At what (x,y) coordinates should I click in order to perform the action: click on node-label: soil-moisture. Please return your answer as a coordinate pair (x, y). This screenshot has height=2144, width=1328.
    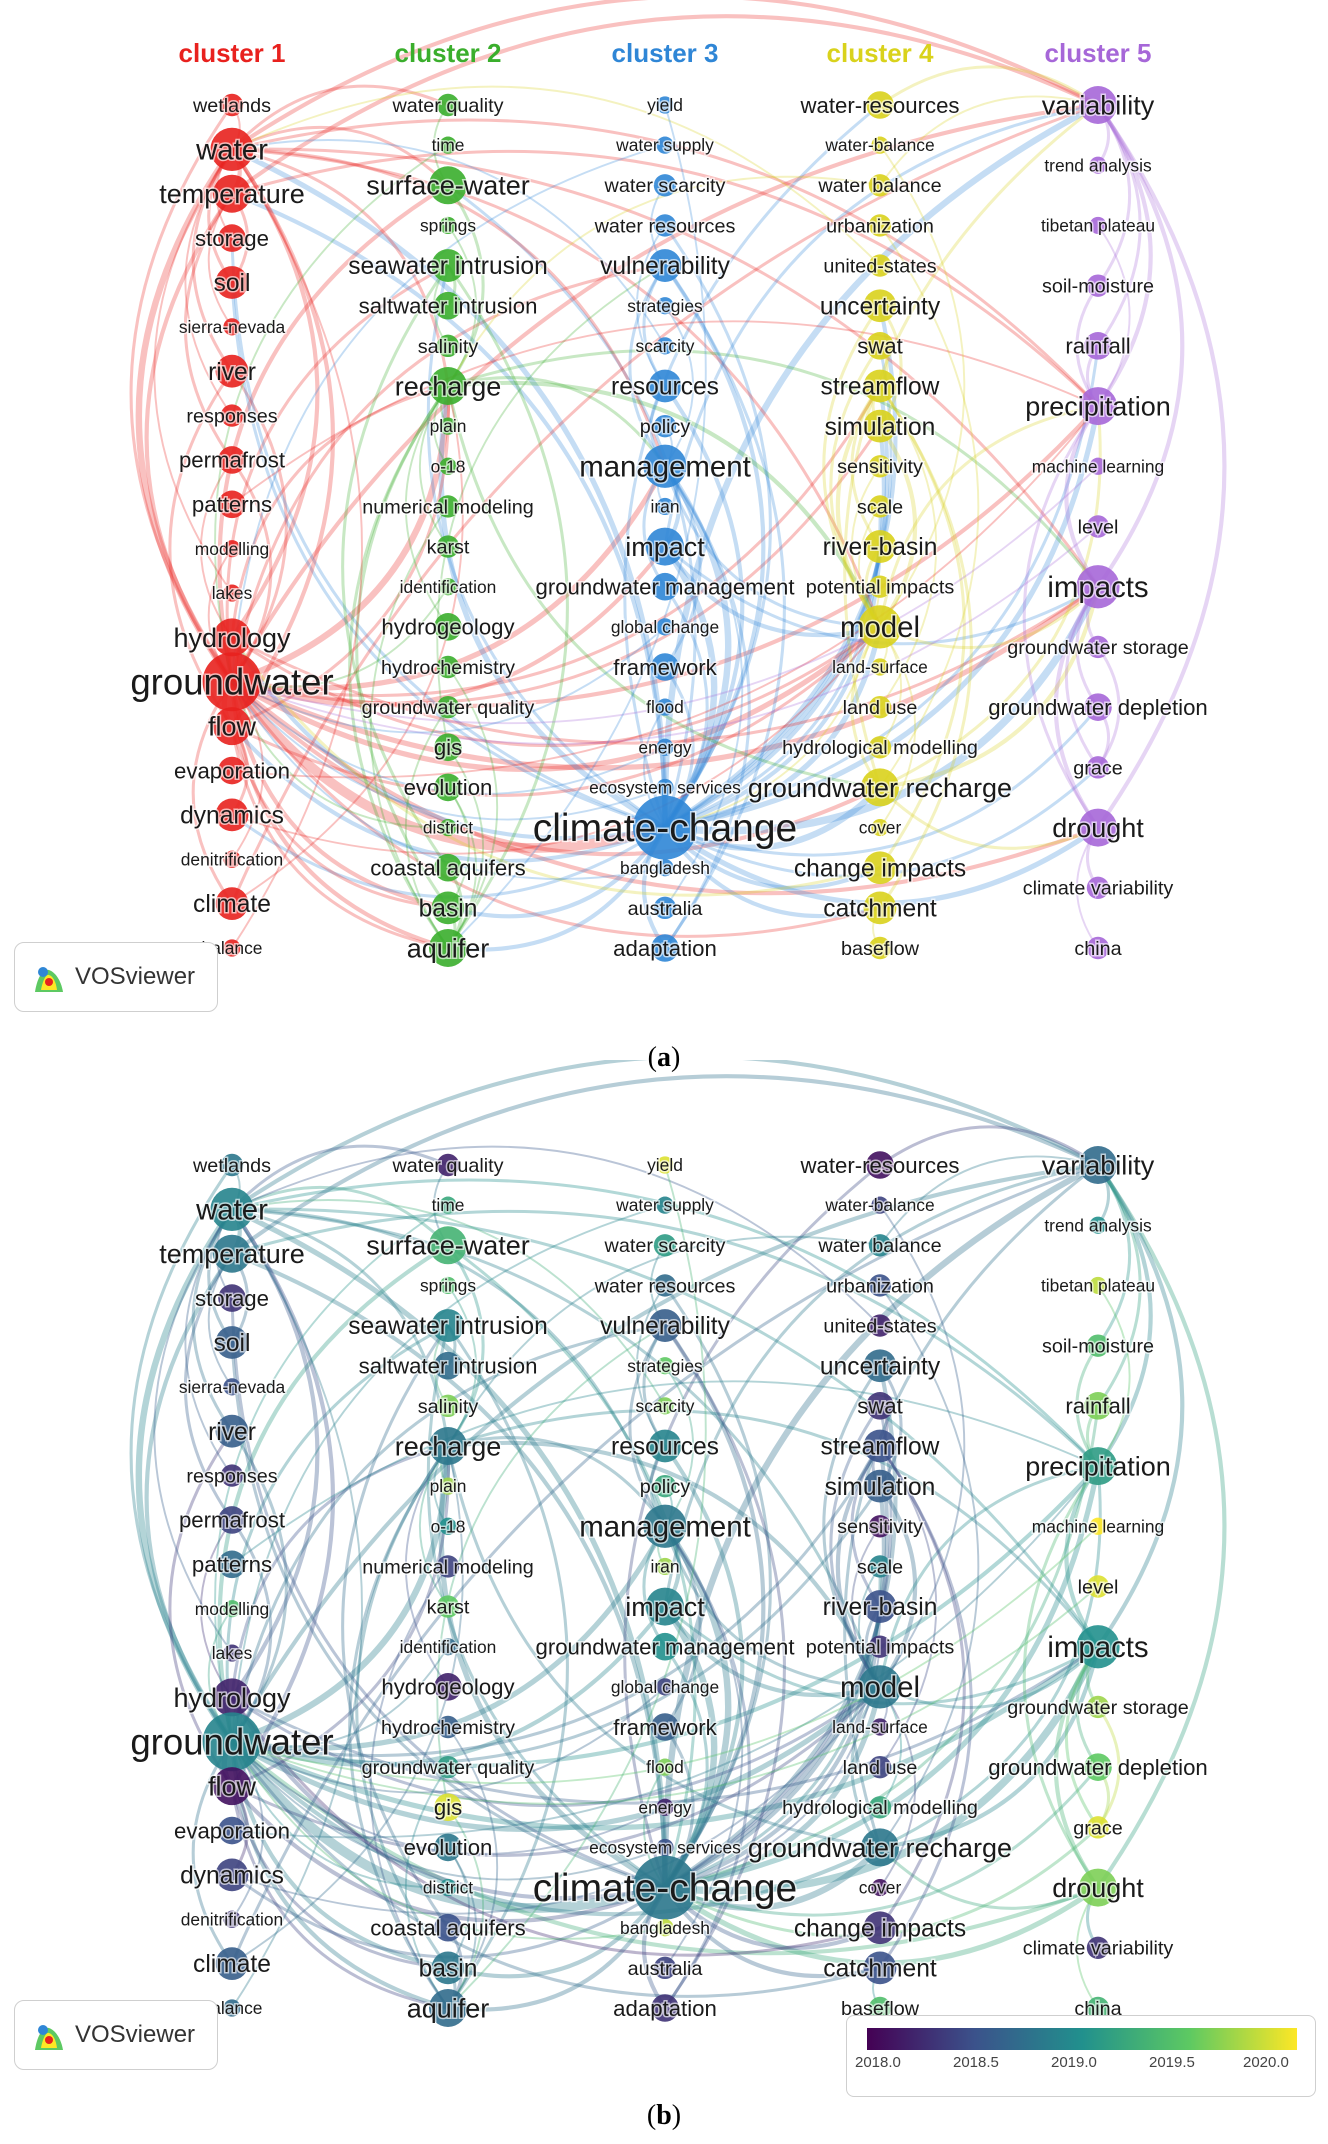
    Looking at the image, I should click on (1098, 1347).